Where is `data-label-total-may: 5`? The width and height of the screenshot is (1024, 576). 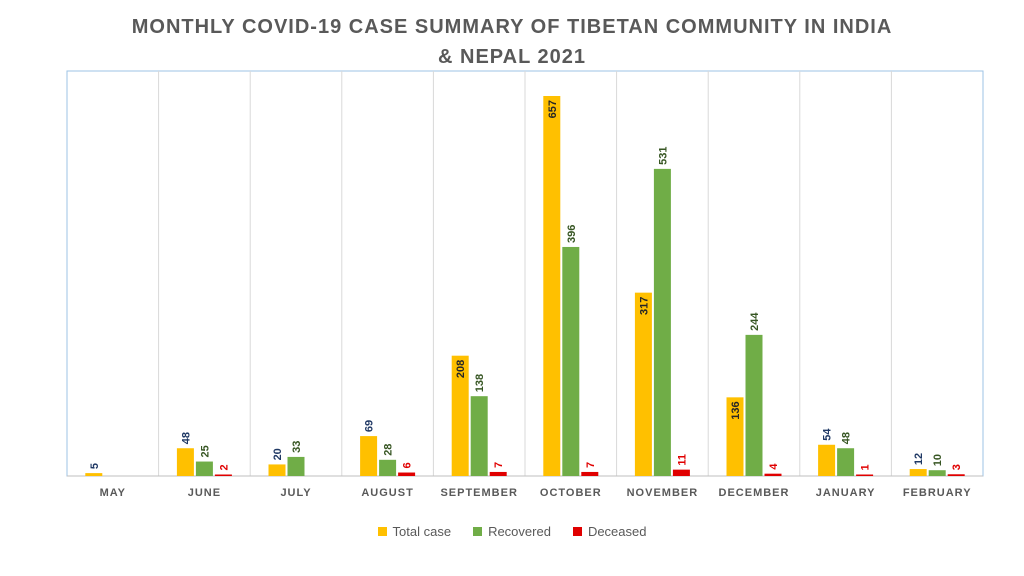
data-label-total-may: 5 is located at coordinates (95, 466).